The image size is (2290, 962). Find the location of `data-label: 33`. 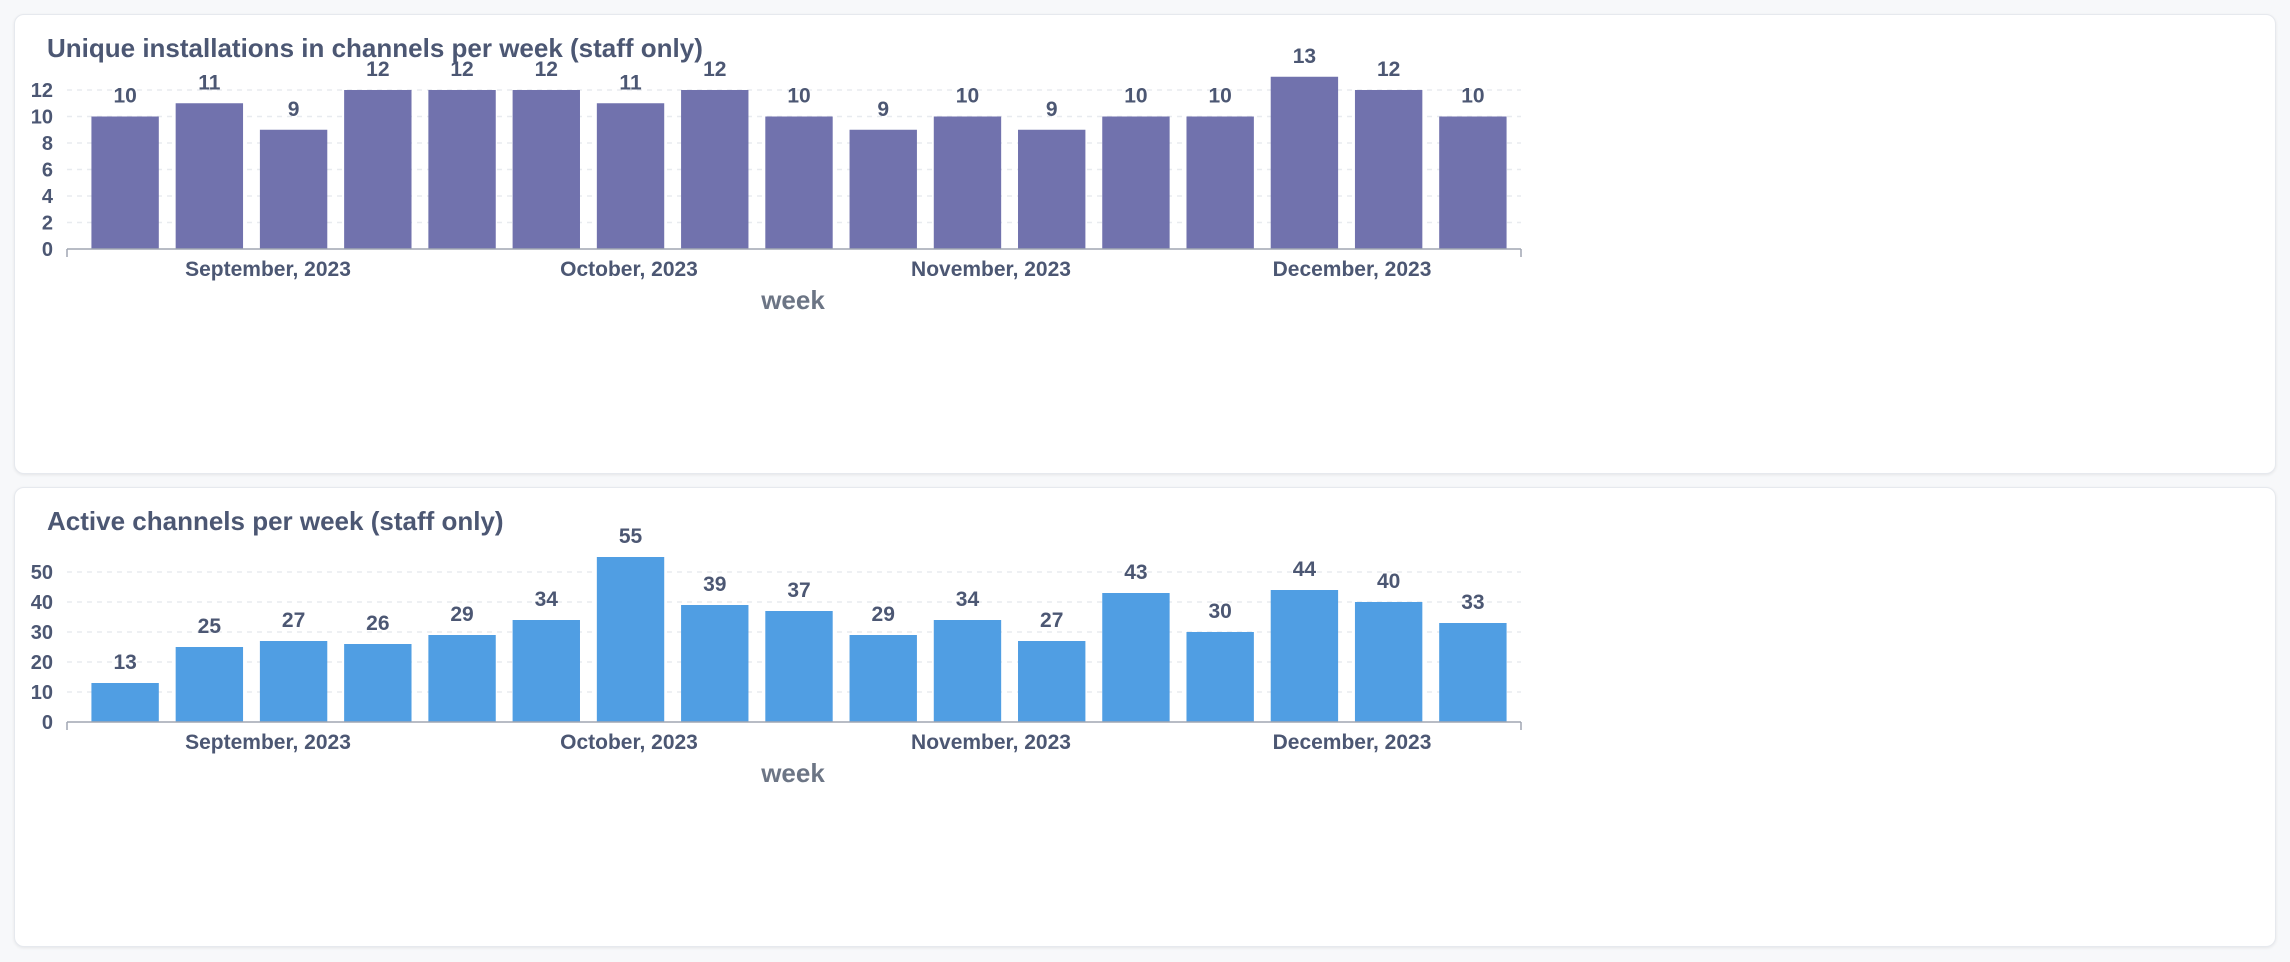

data-label: 33 is located at coordinates (1472, 602).